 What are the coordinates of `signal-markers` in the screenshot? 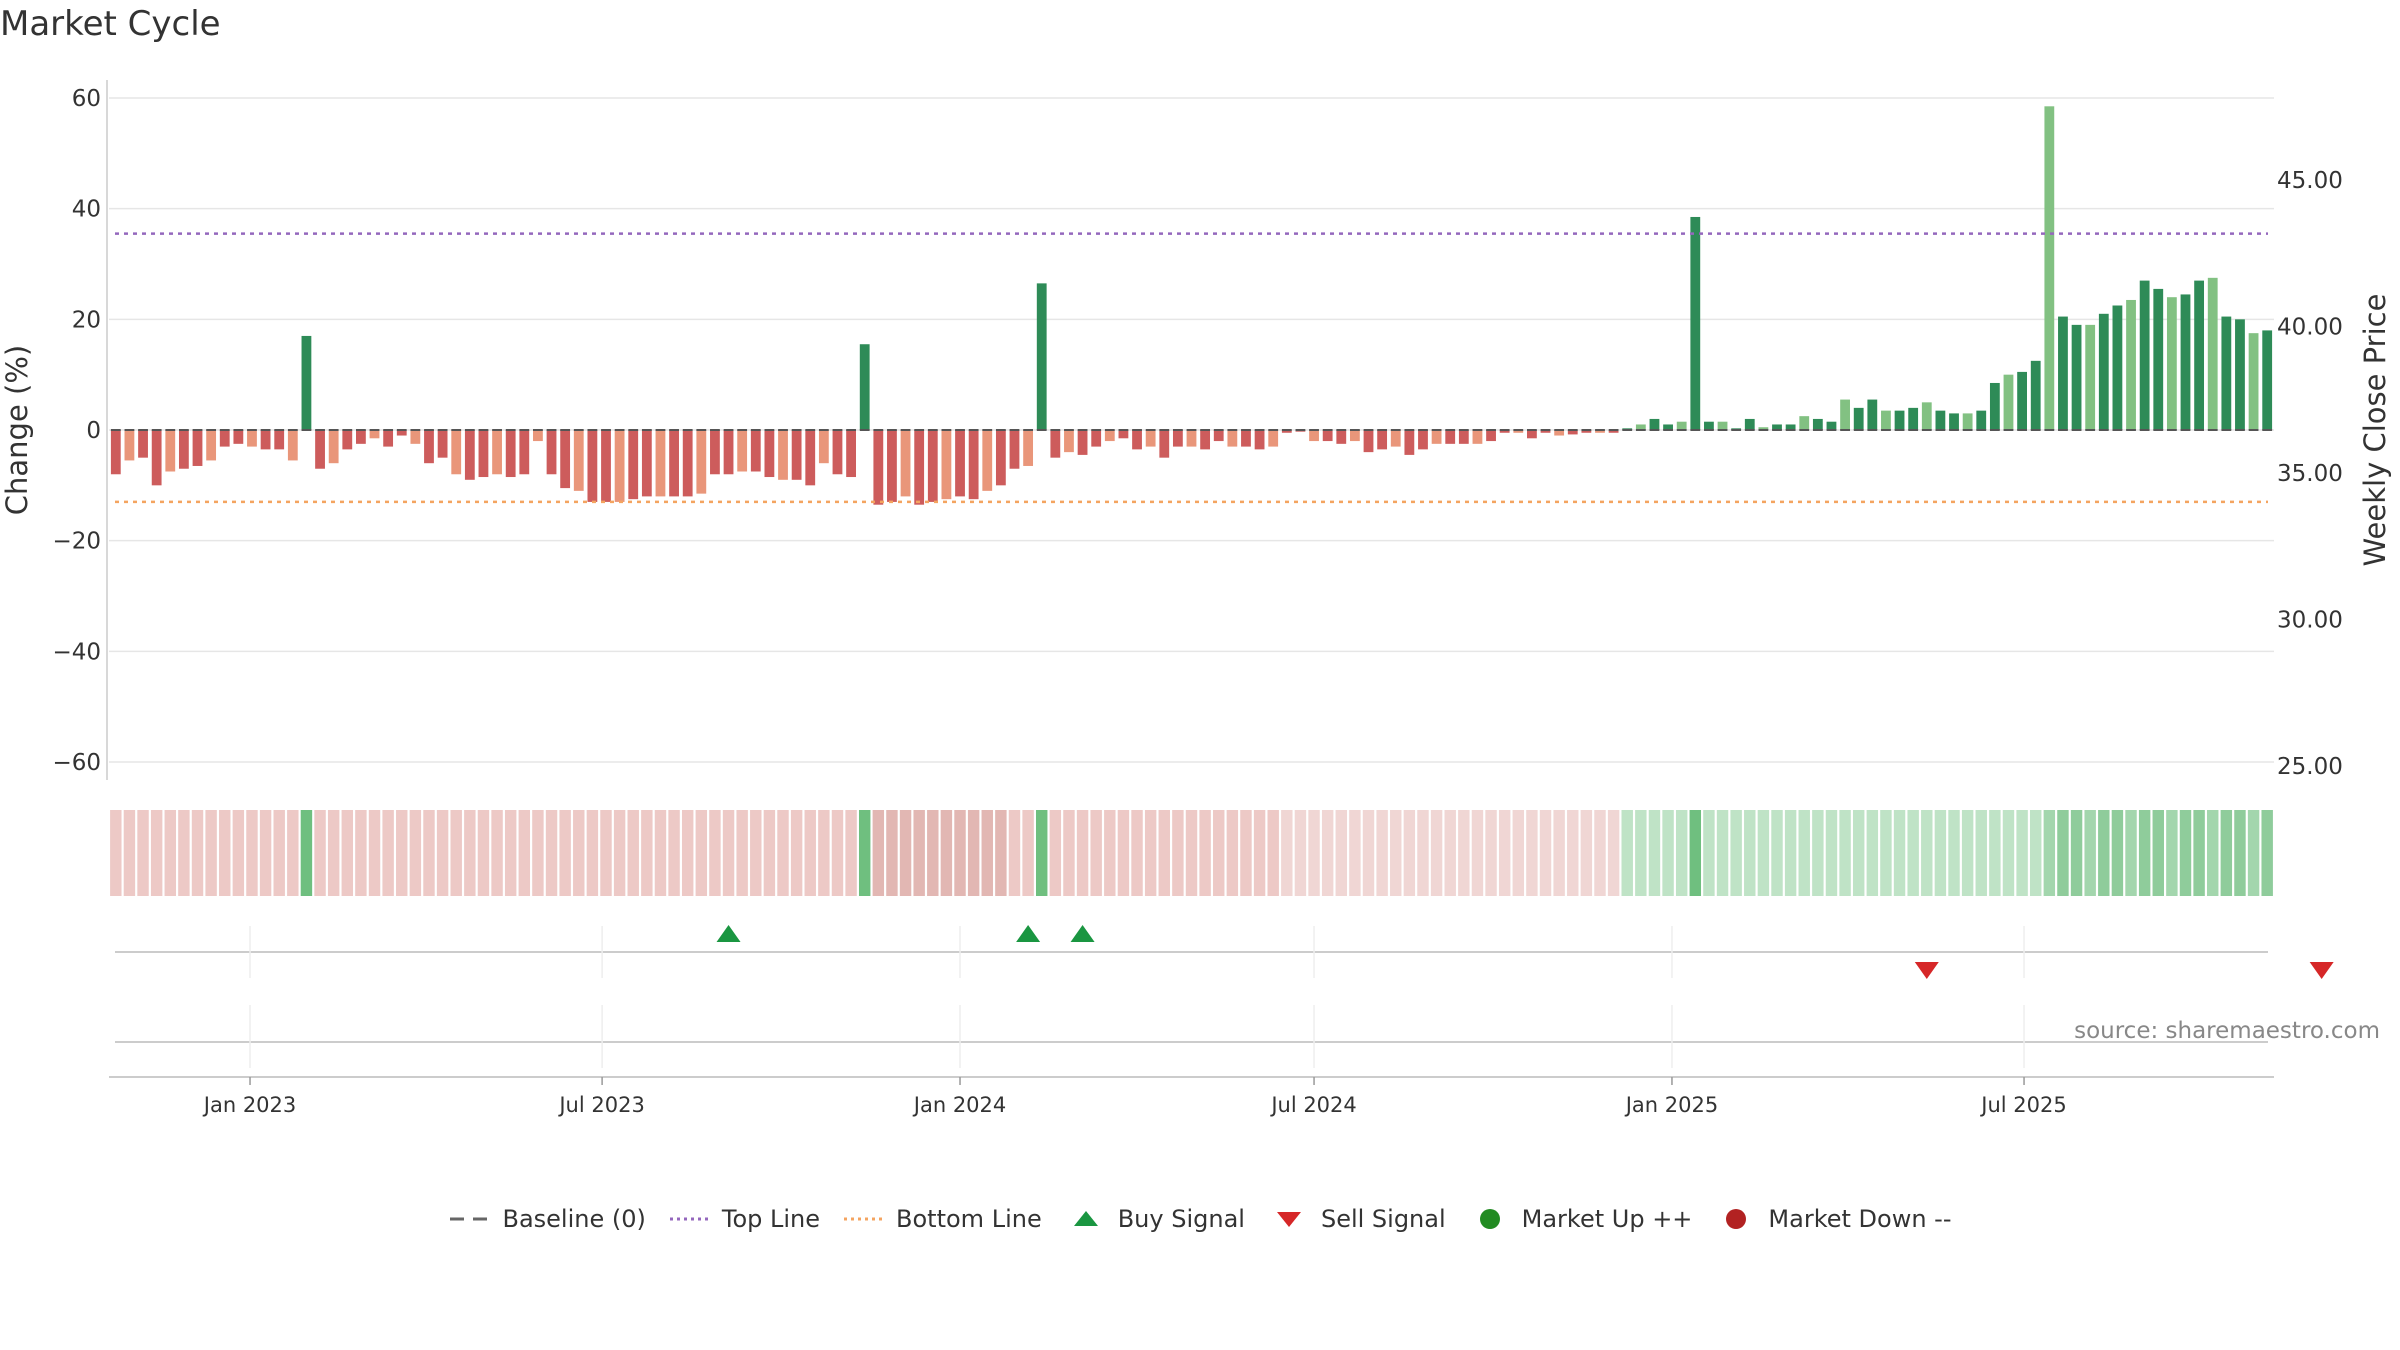 It's located at (1525, 952).